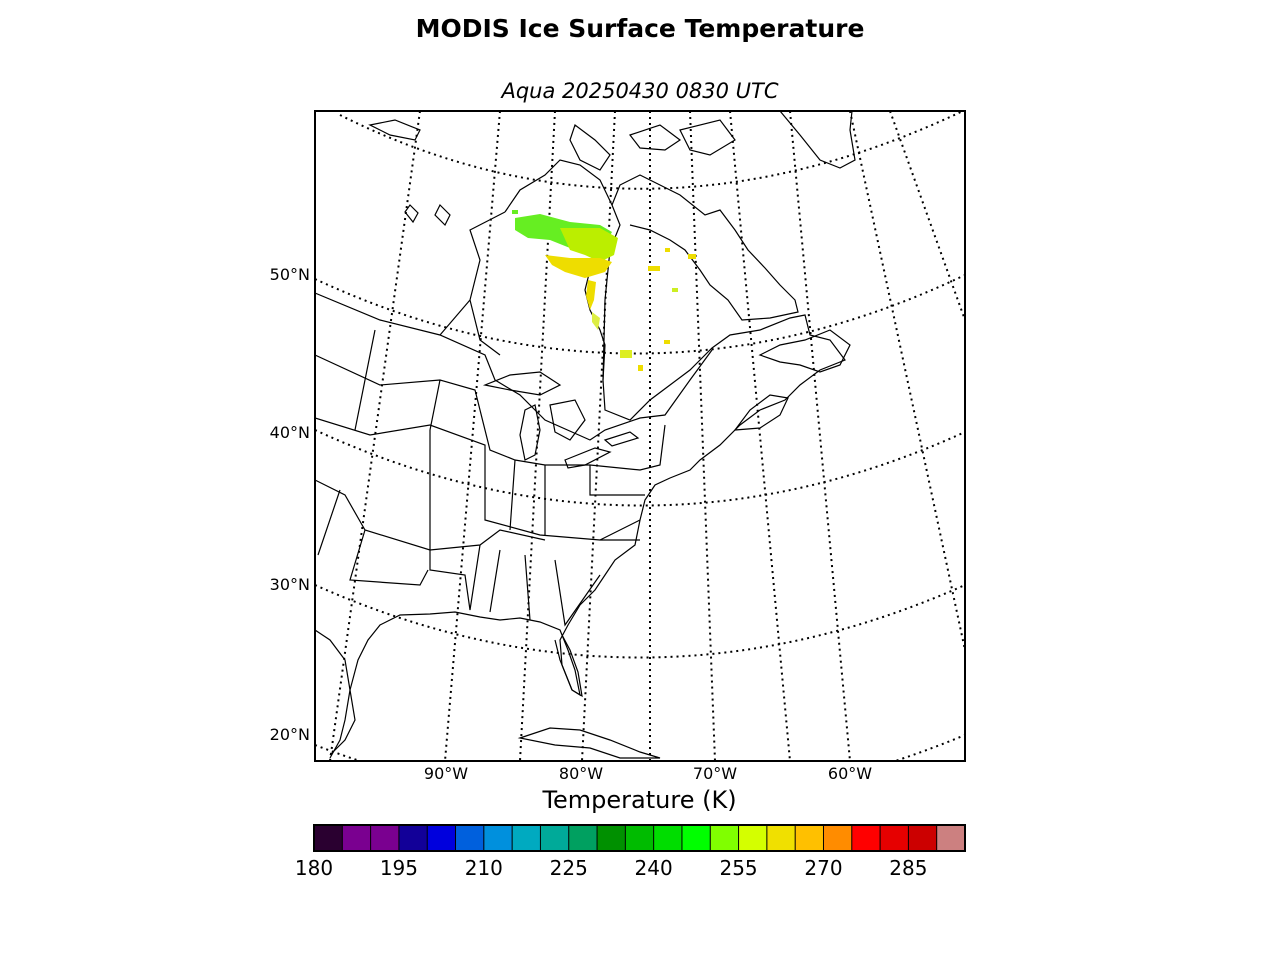 This screenshot has height=960, width=1280. Describe the element at coordinates (314, 868) in the screenshot. I see `colorbar-tick-label: 180` at that location.